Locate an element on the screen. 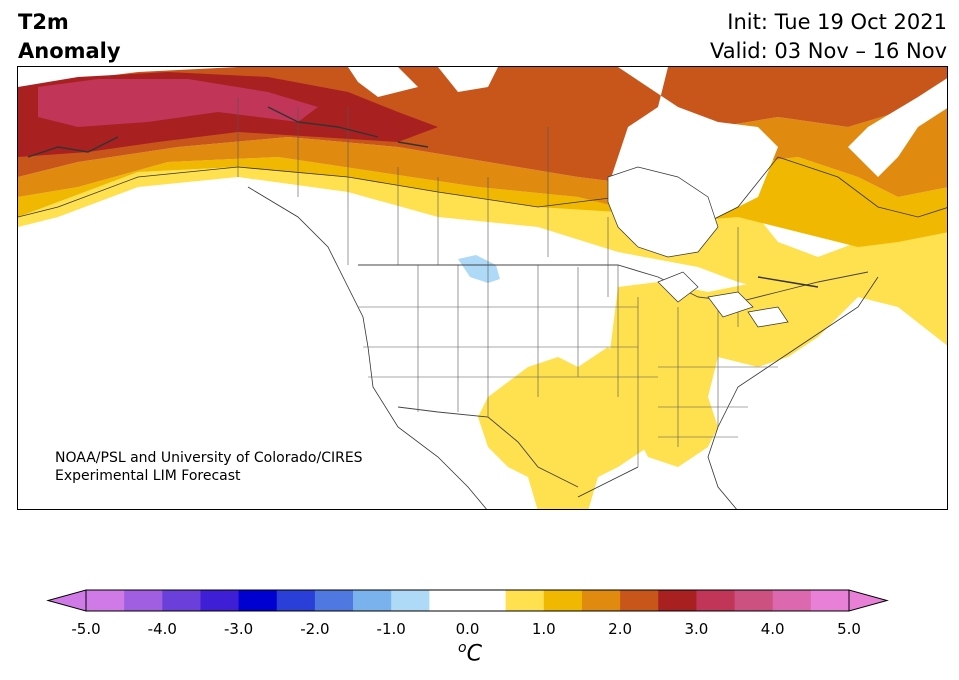  state-lines is located at coordinates (568, 366).